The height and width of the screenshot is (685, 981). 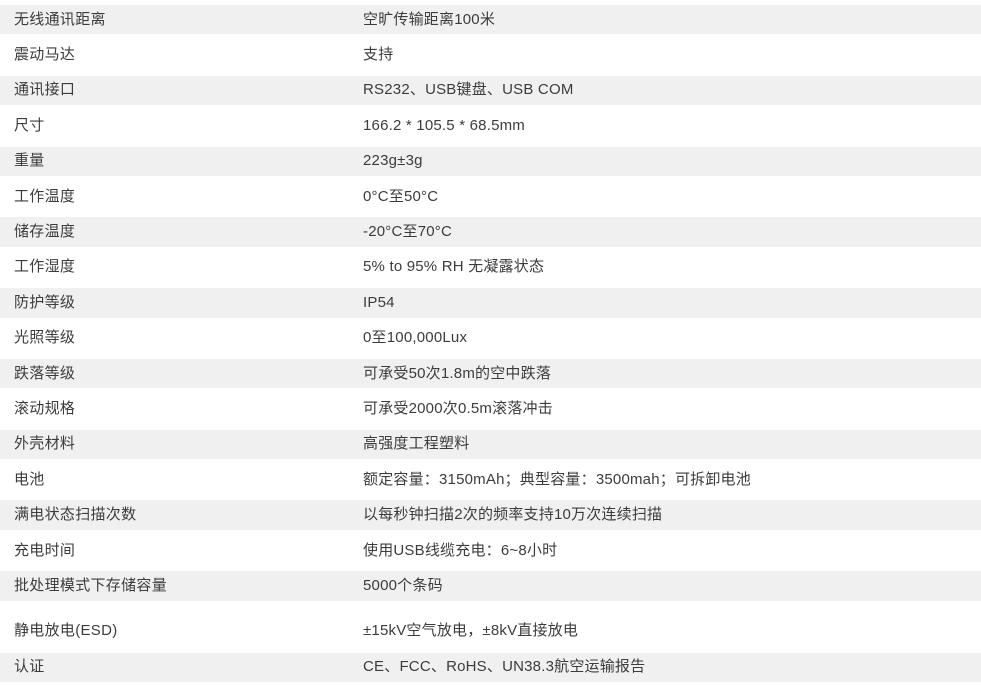 I want to click on spec-label: 认证, so click(x=29, y=667).